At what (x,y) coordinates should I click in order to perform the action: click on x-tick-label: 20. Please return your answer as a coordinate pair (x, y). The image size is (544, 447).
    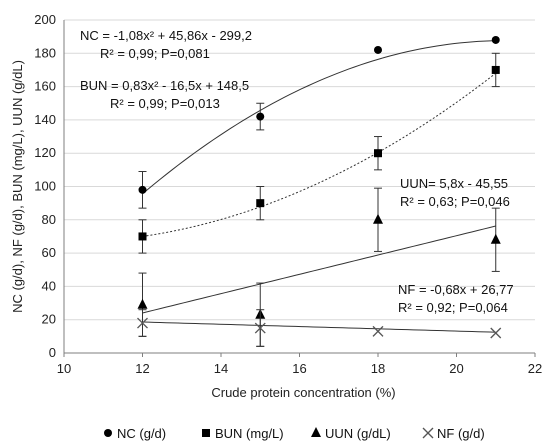
    Looking at the image, I should click on (456, 368).